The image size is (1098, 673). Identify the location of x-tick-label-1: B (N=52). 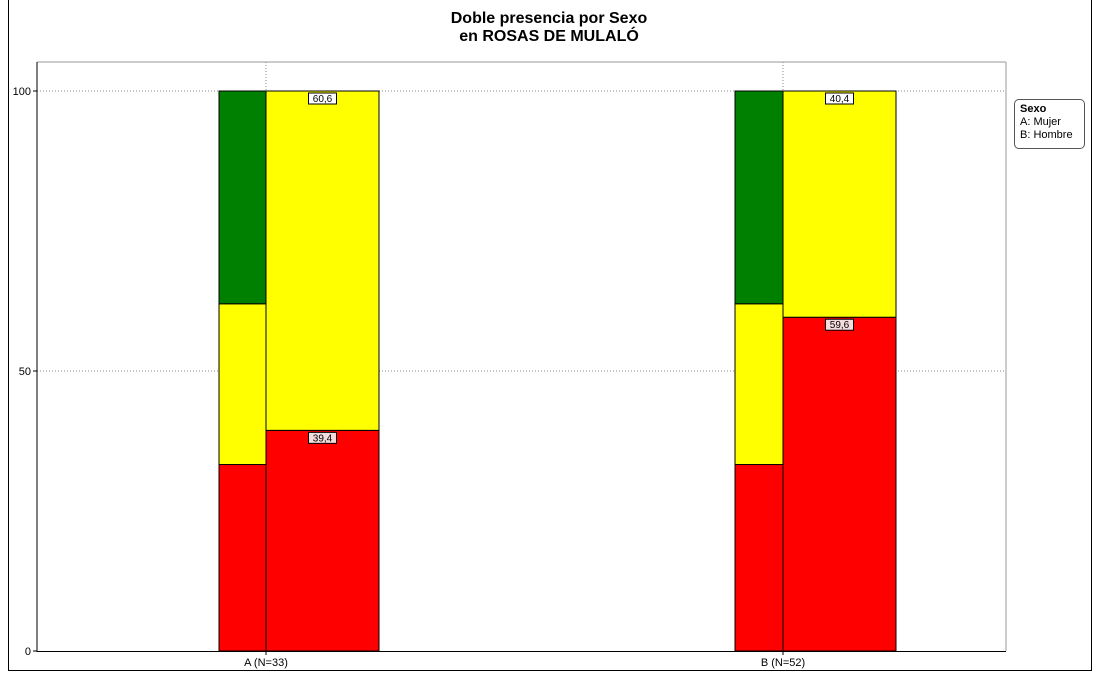
(783, 663).